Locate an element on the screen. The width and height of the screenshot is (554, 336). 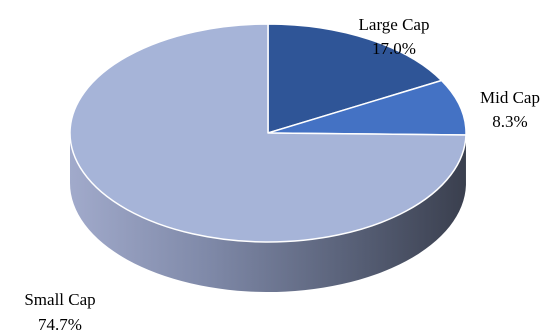
pie-slice-large-cap is located at coordinates (355, 78).